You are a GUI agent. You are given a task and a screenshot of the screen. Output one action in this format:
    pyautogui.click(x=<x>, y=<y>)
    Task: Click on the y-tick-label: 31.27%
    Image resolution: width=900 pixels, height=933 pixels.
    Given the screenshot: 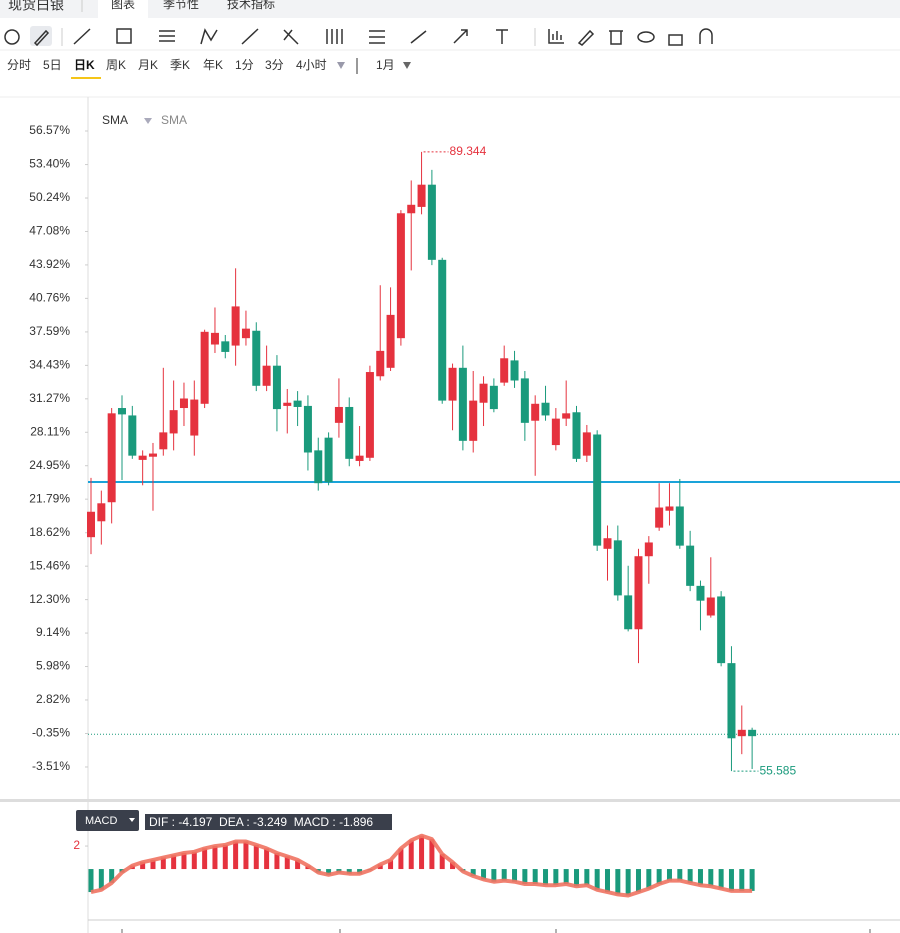 What is the action you would take?
    pyautogui.click(x=49, y=398)
    